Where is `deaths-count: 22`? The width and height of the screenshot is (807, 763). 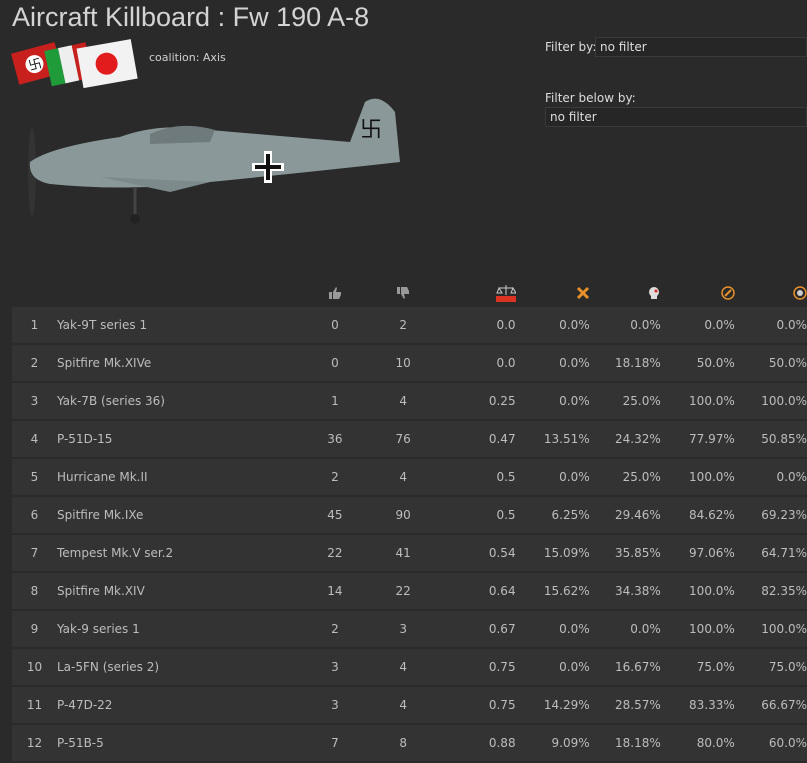 deaths-count: 22 is located at coordinates (403, 591).